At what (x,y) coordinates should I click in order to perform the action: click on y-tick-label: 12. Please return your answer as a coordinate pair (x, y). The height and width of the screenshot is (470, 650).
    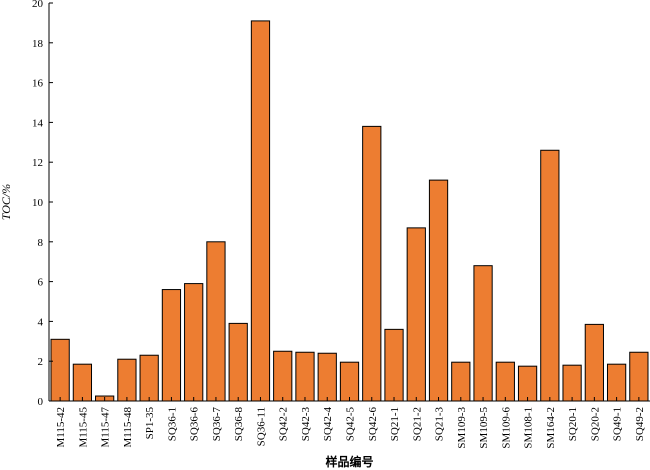
    Looking at the image, I should click on (37, 163).